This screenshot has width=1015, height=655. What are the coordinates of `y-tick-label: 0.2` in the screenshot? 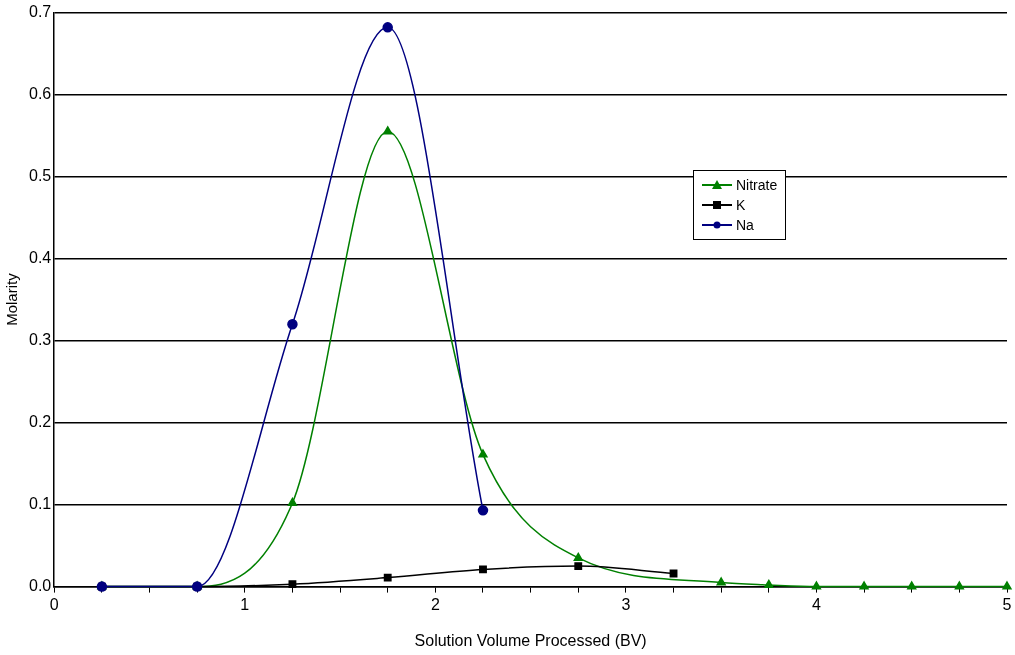 It's located at (40, 422).